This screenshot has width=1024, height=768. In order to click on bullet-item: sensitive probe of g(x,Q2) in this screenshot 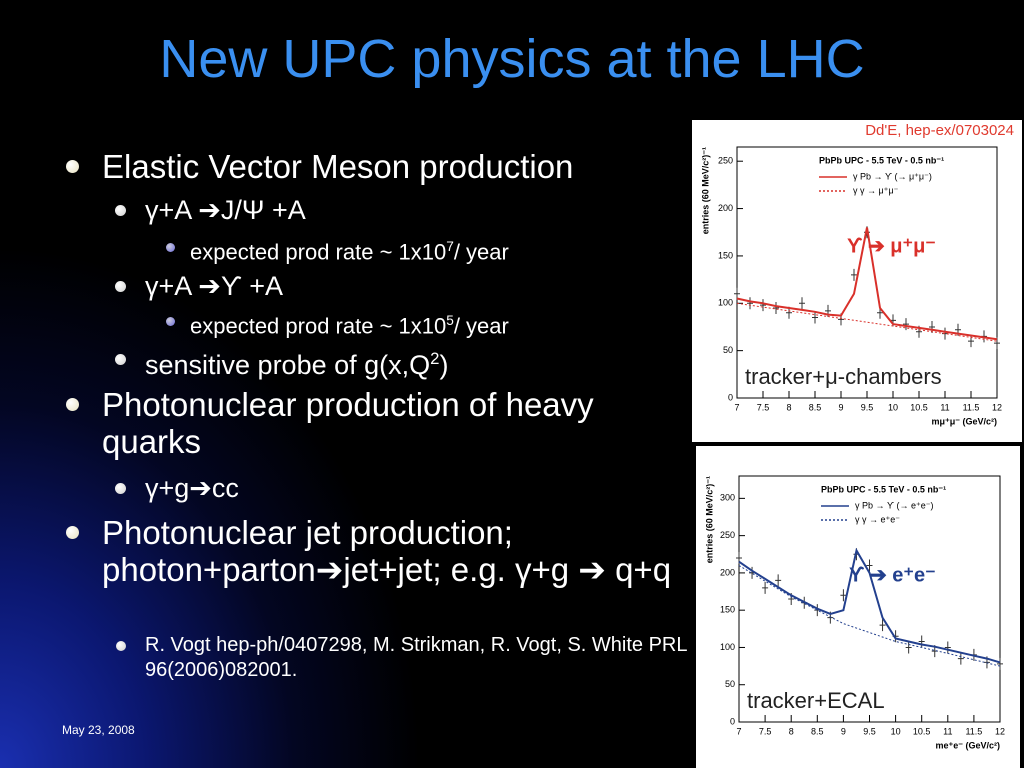, I will do `click(400, 362)`.